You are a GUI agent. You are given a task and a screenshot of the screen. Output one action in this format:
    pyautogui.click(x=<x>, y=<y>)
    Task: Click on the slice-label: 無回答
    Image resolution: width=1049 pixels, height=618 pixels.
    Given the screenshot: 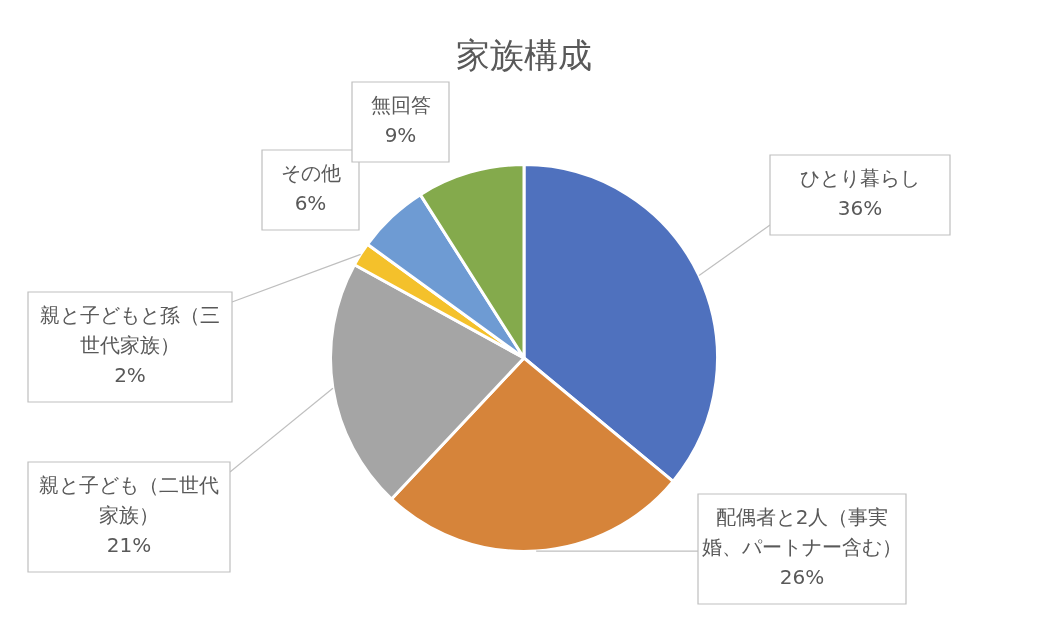 What is the action you would take?
    pyautogui.click(x=400, y=105)
    